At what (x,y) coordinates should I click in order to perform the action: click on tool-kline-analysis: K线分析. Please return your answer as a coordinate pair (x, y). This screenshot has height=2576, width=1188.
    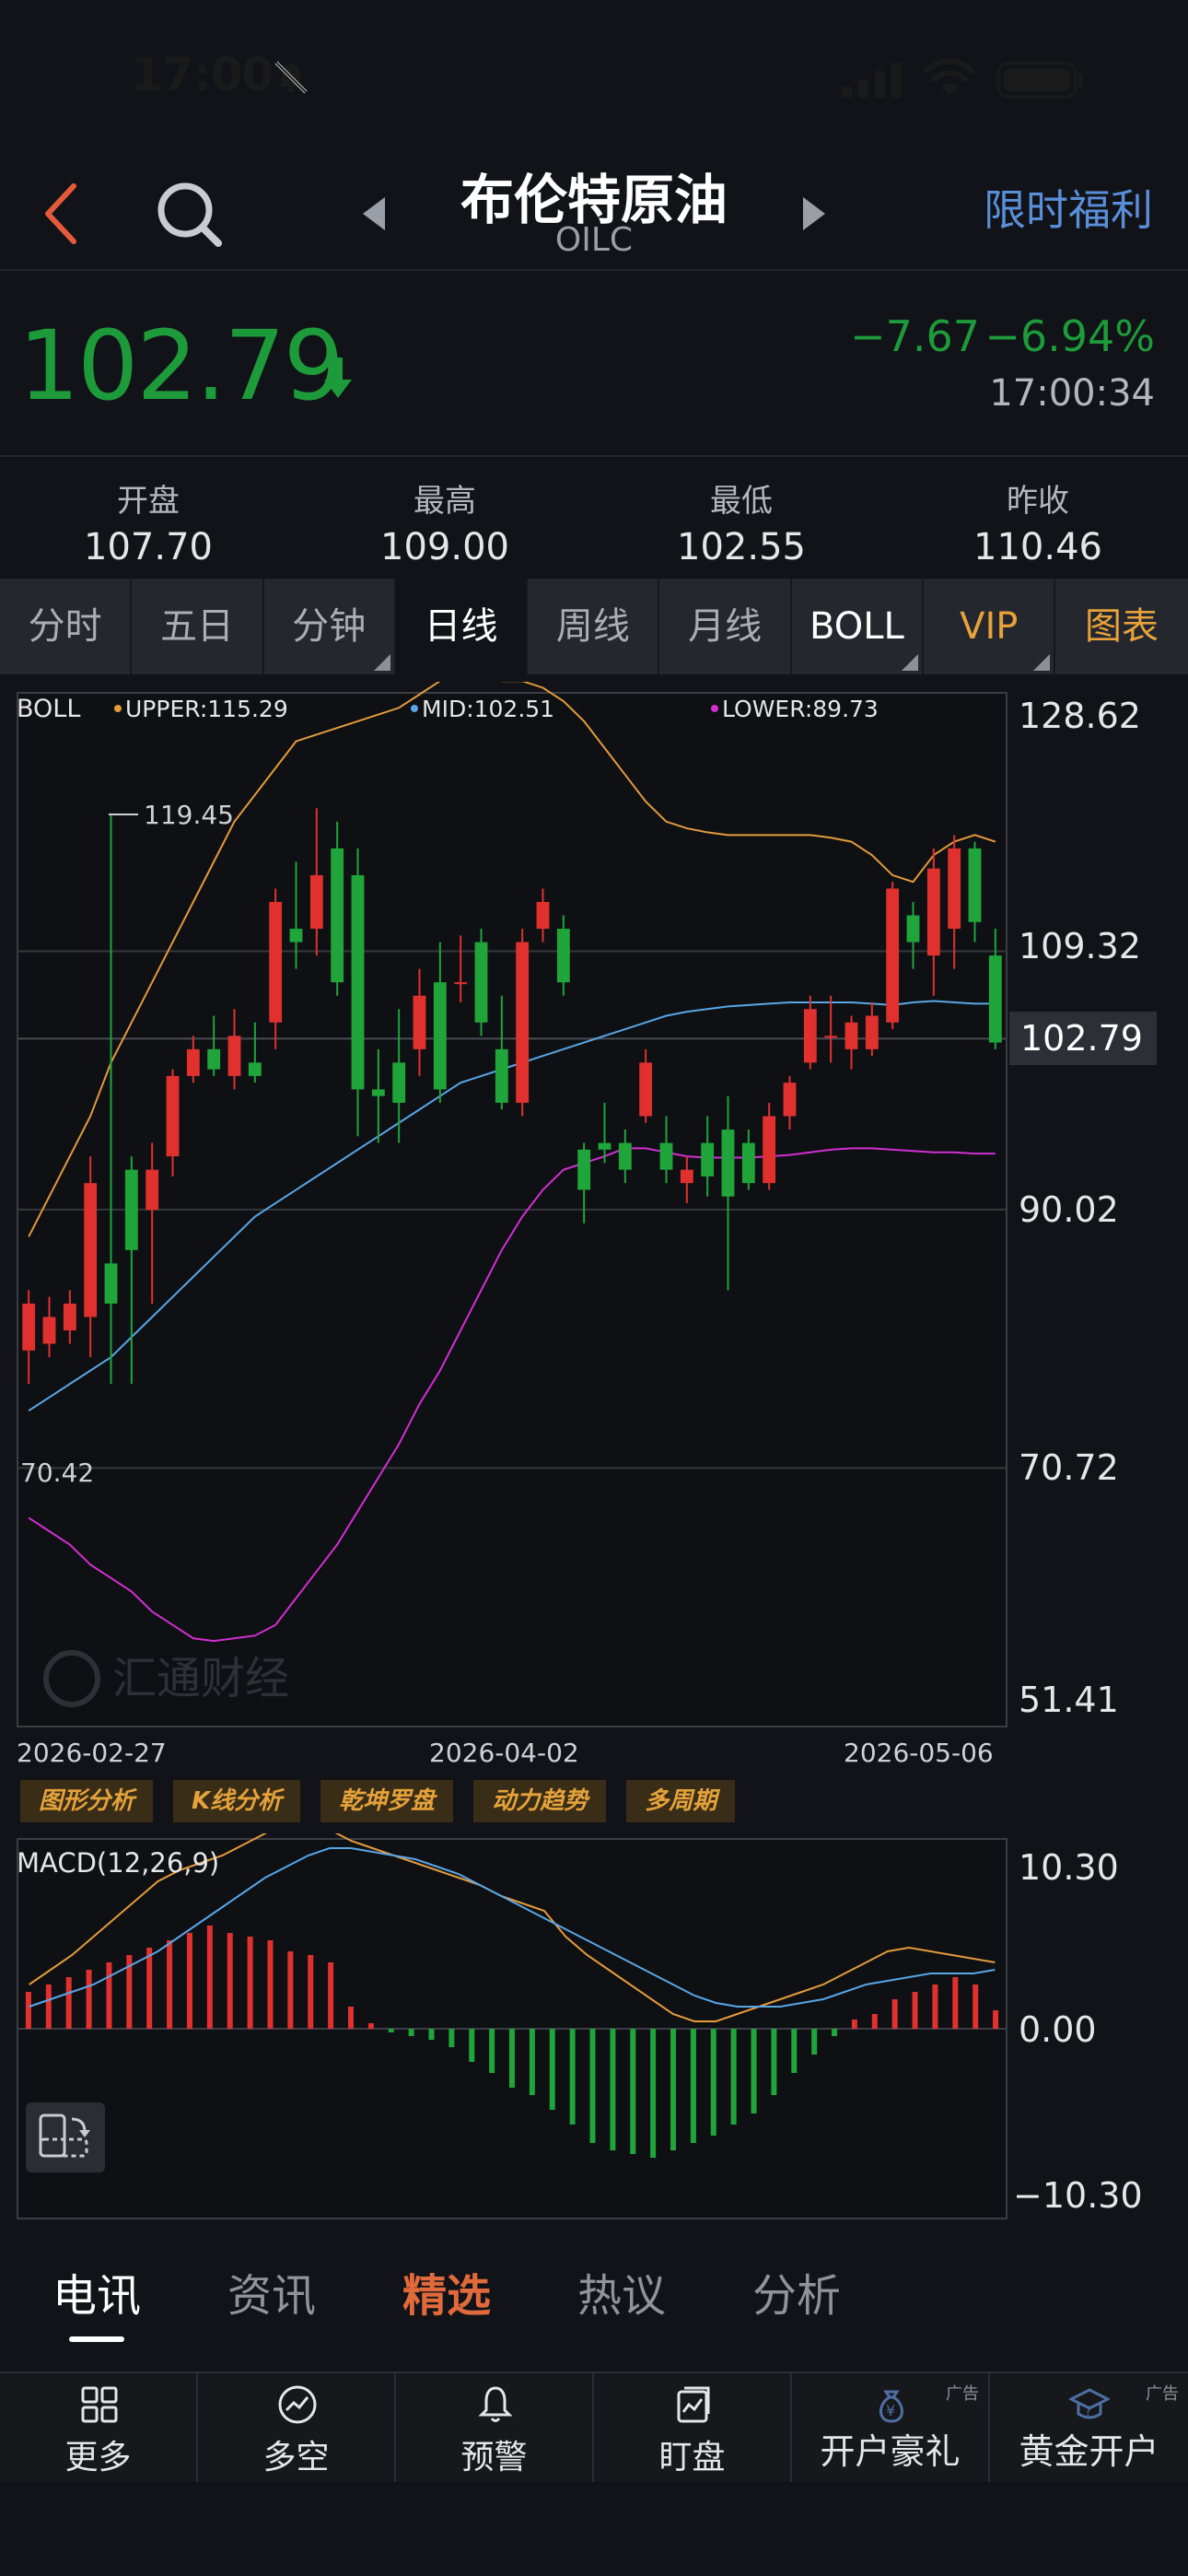
    Looking at the image, I should click on (237, 1801).